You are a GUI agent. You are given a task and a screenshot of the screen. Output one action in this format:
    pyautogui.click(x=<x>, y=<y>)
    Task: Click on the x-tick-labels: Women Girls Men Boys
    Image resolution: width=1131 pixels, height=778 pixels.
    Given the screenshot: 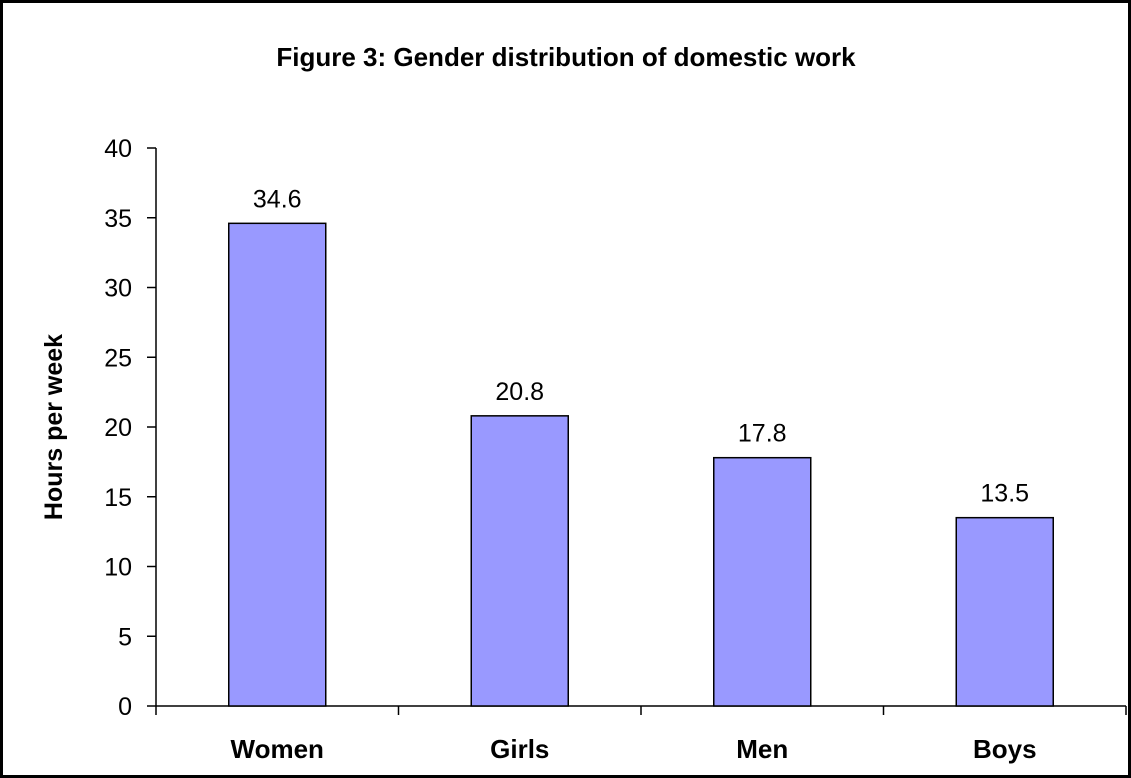 What is the action you would take?
    pyautogui.click(x=634, y=749)
    